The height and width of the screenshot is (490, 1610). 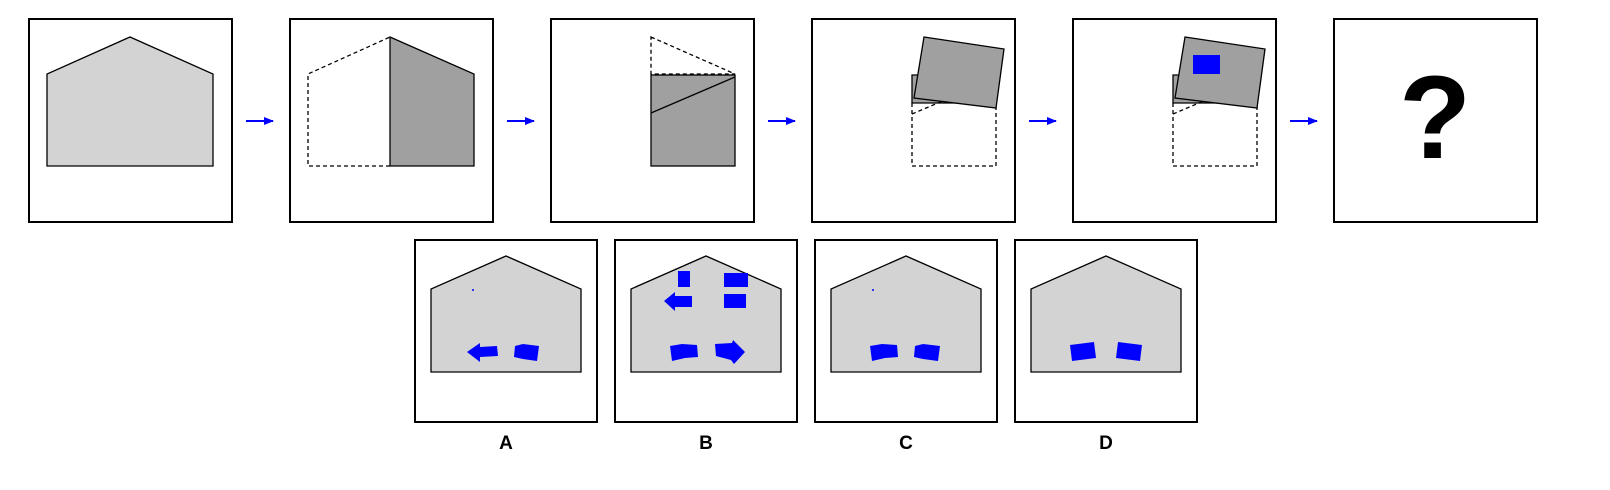 I want to click on punched-hole, so click(x=1206, y=64).